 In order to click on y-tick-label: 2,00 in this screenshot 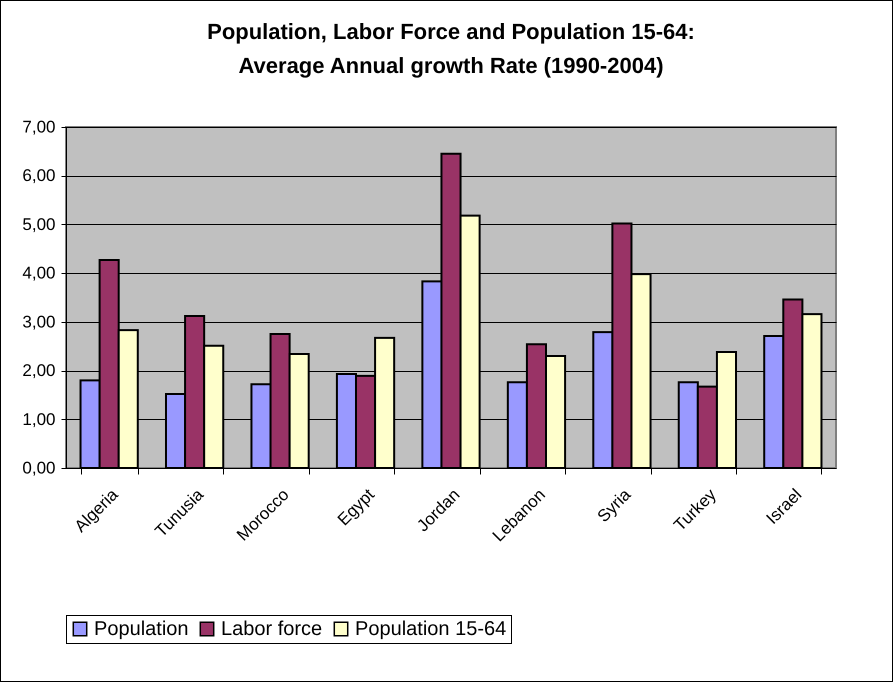, I will do `click(39, 370)`.